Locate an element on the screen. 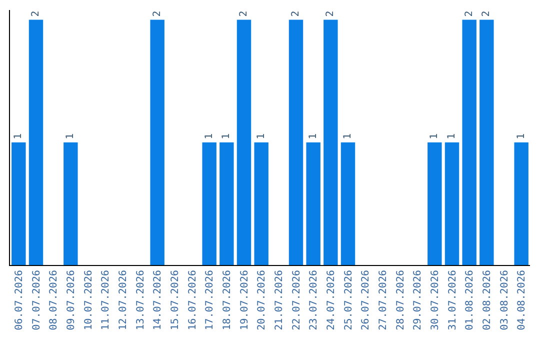  x-tick-label: 13.07.2026 is located at coordinates (140, 300).